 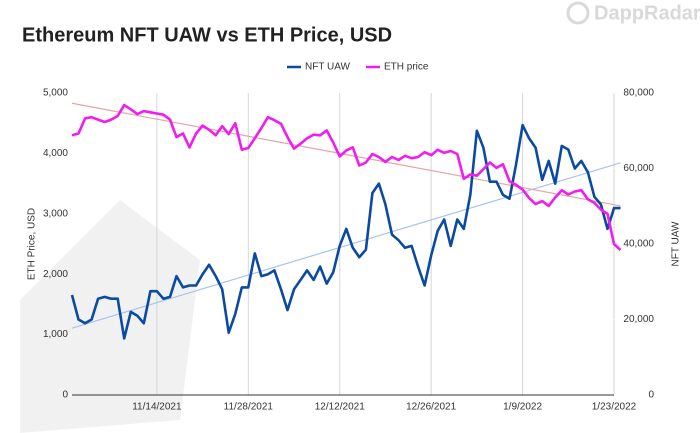 I want to click on y-tick-label: 0, so click(x=65, y=395).